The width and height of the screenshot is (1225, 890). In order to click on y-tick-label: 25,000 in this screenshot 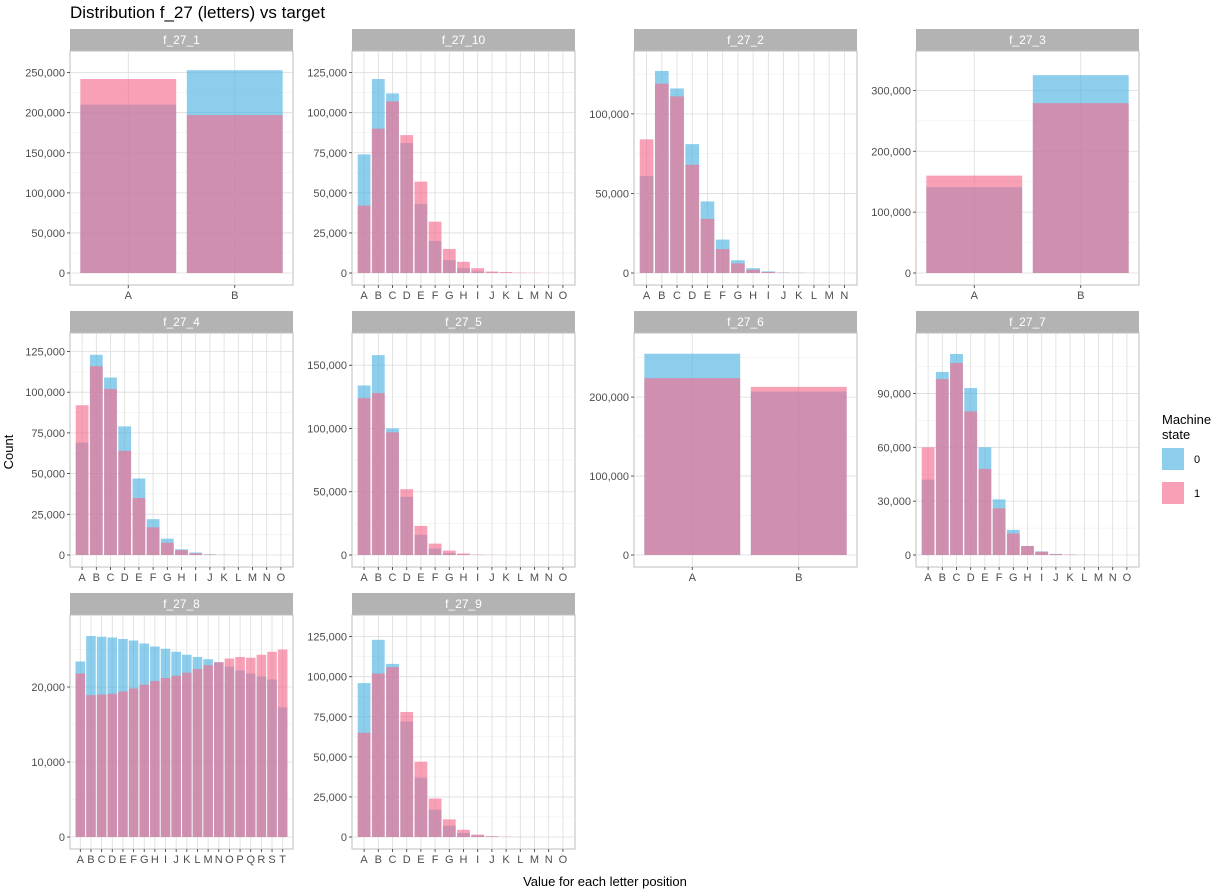, I will do `click(48, 515)`.